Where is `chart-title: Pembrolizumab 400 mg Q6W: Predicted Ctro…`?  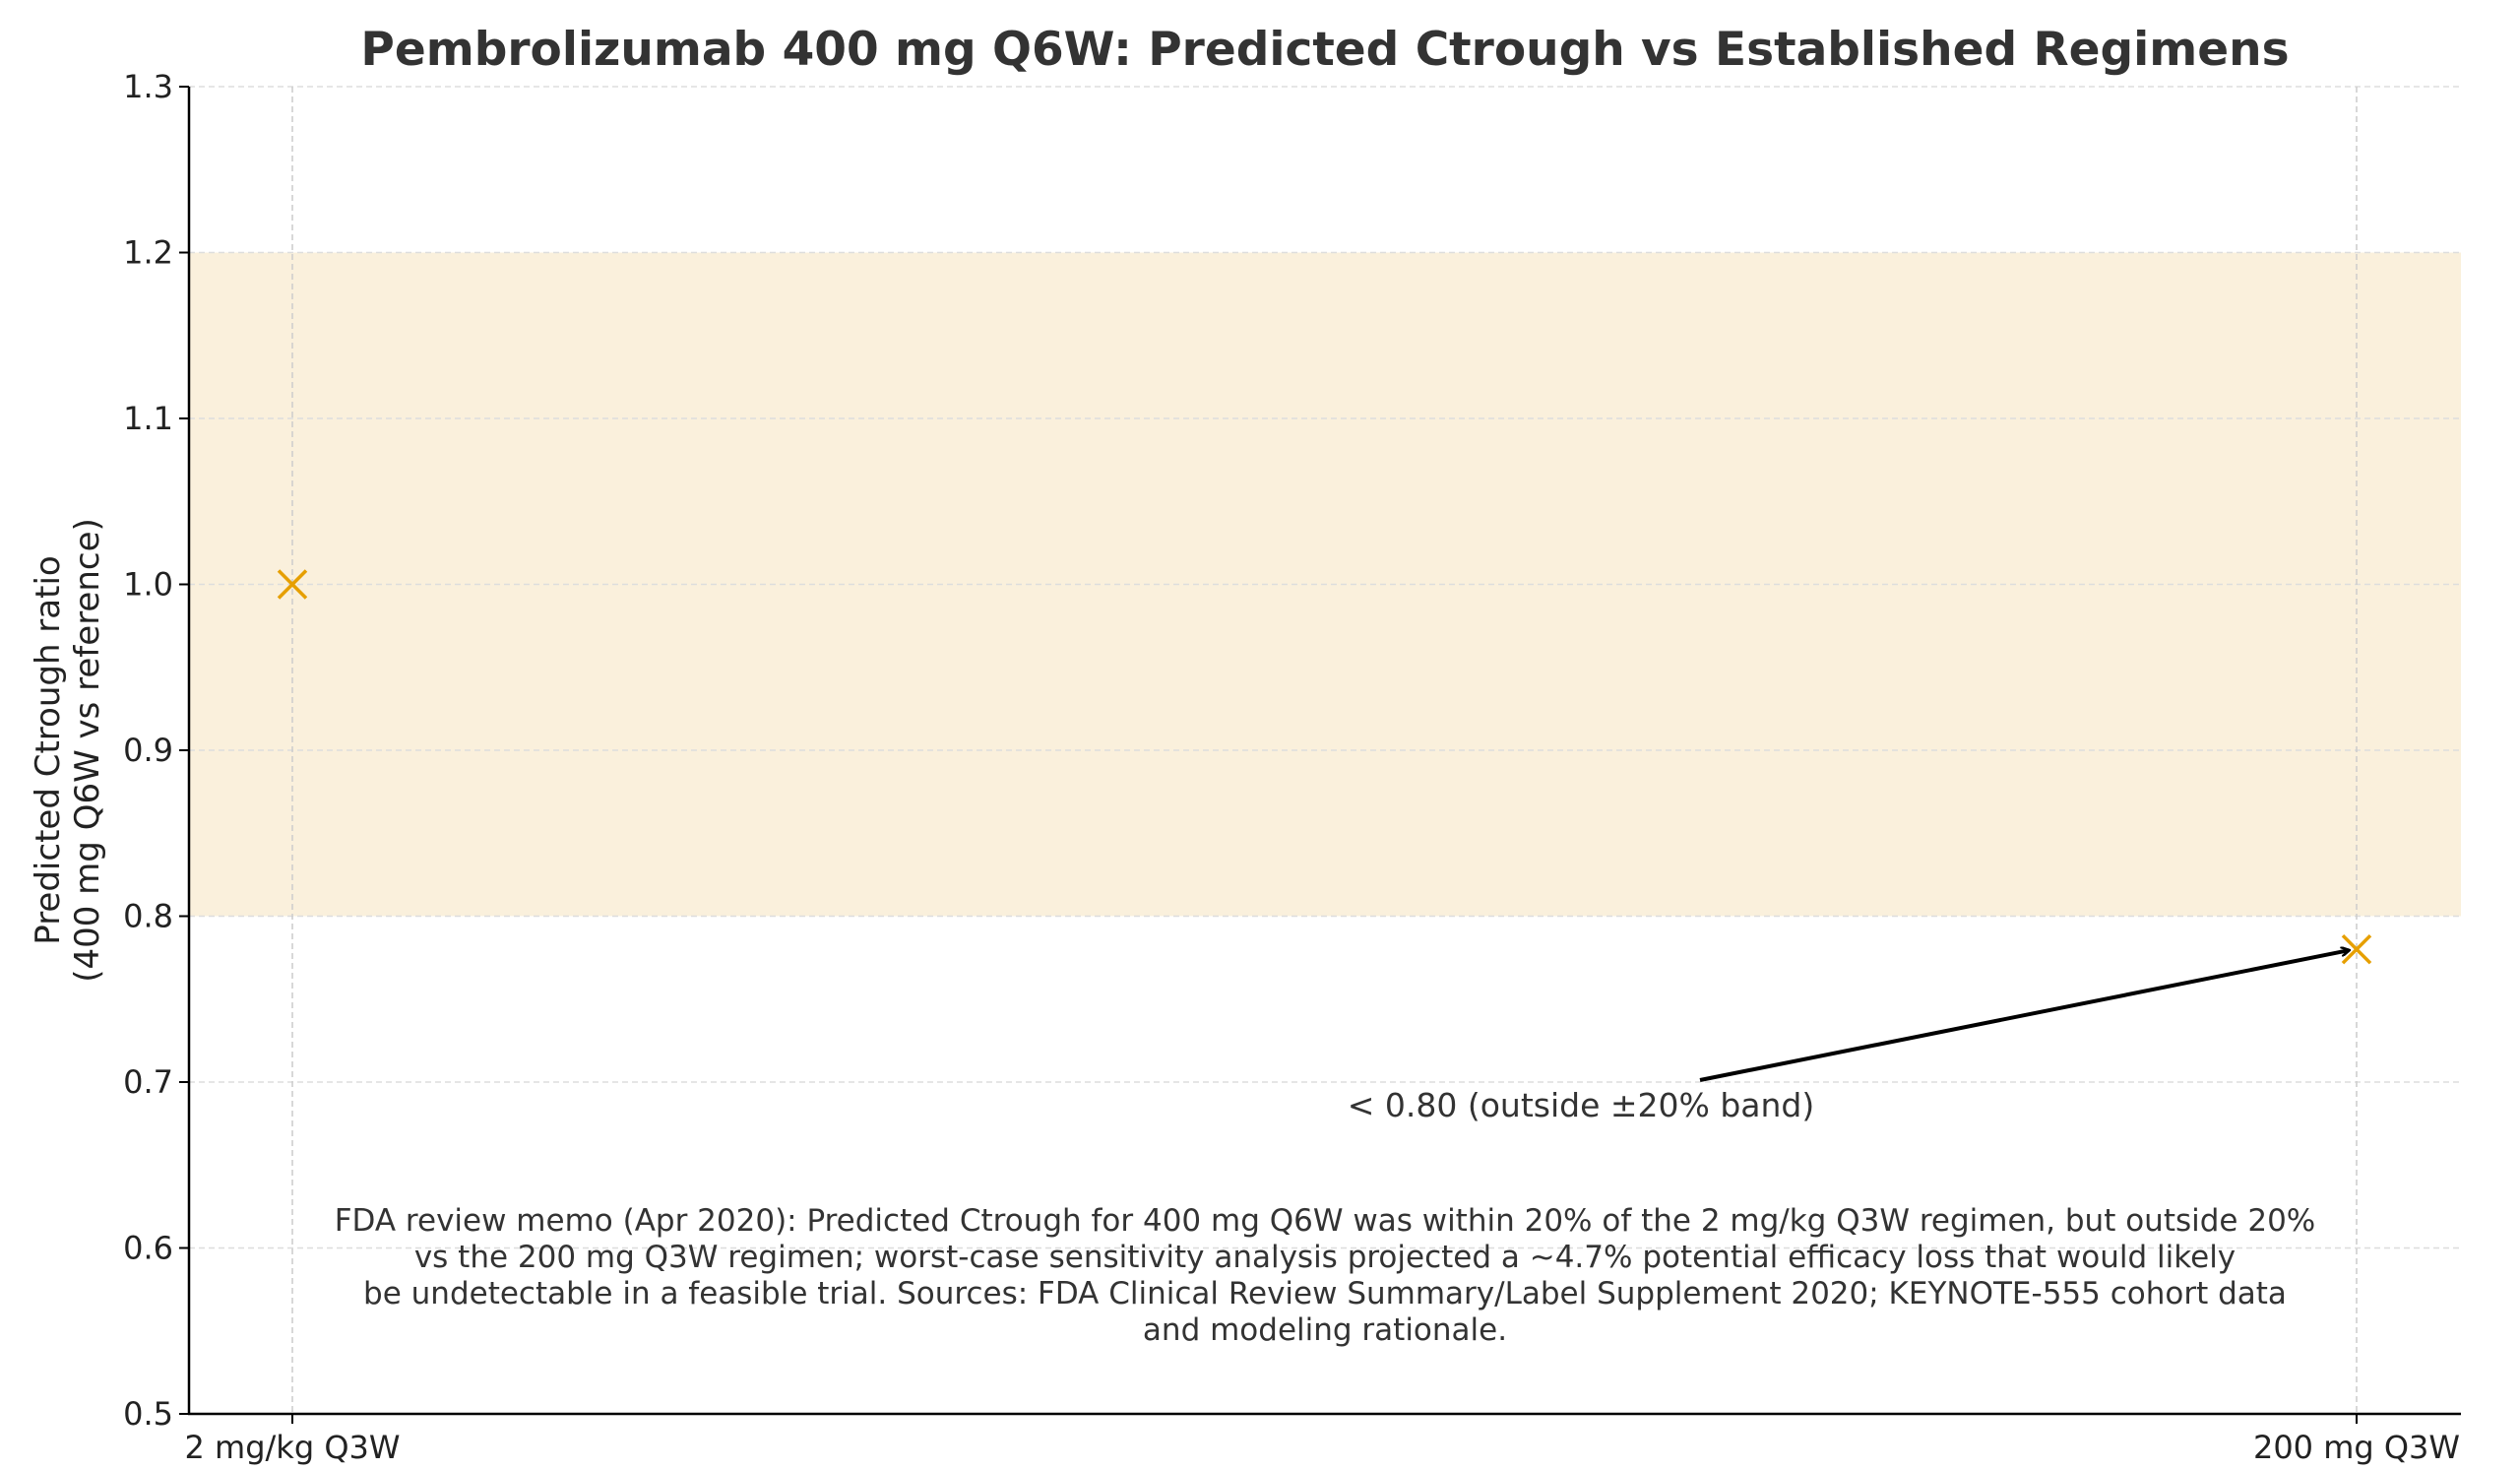 chart-title: Pembrolizumab 400 mg Q6W: Predicted Ctro… is located at coordinates (1324, 50).